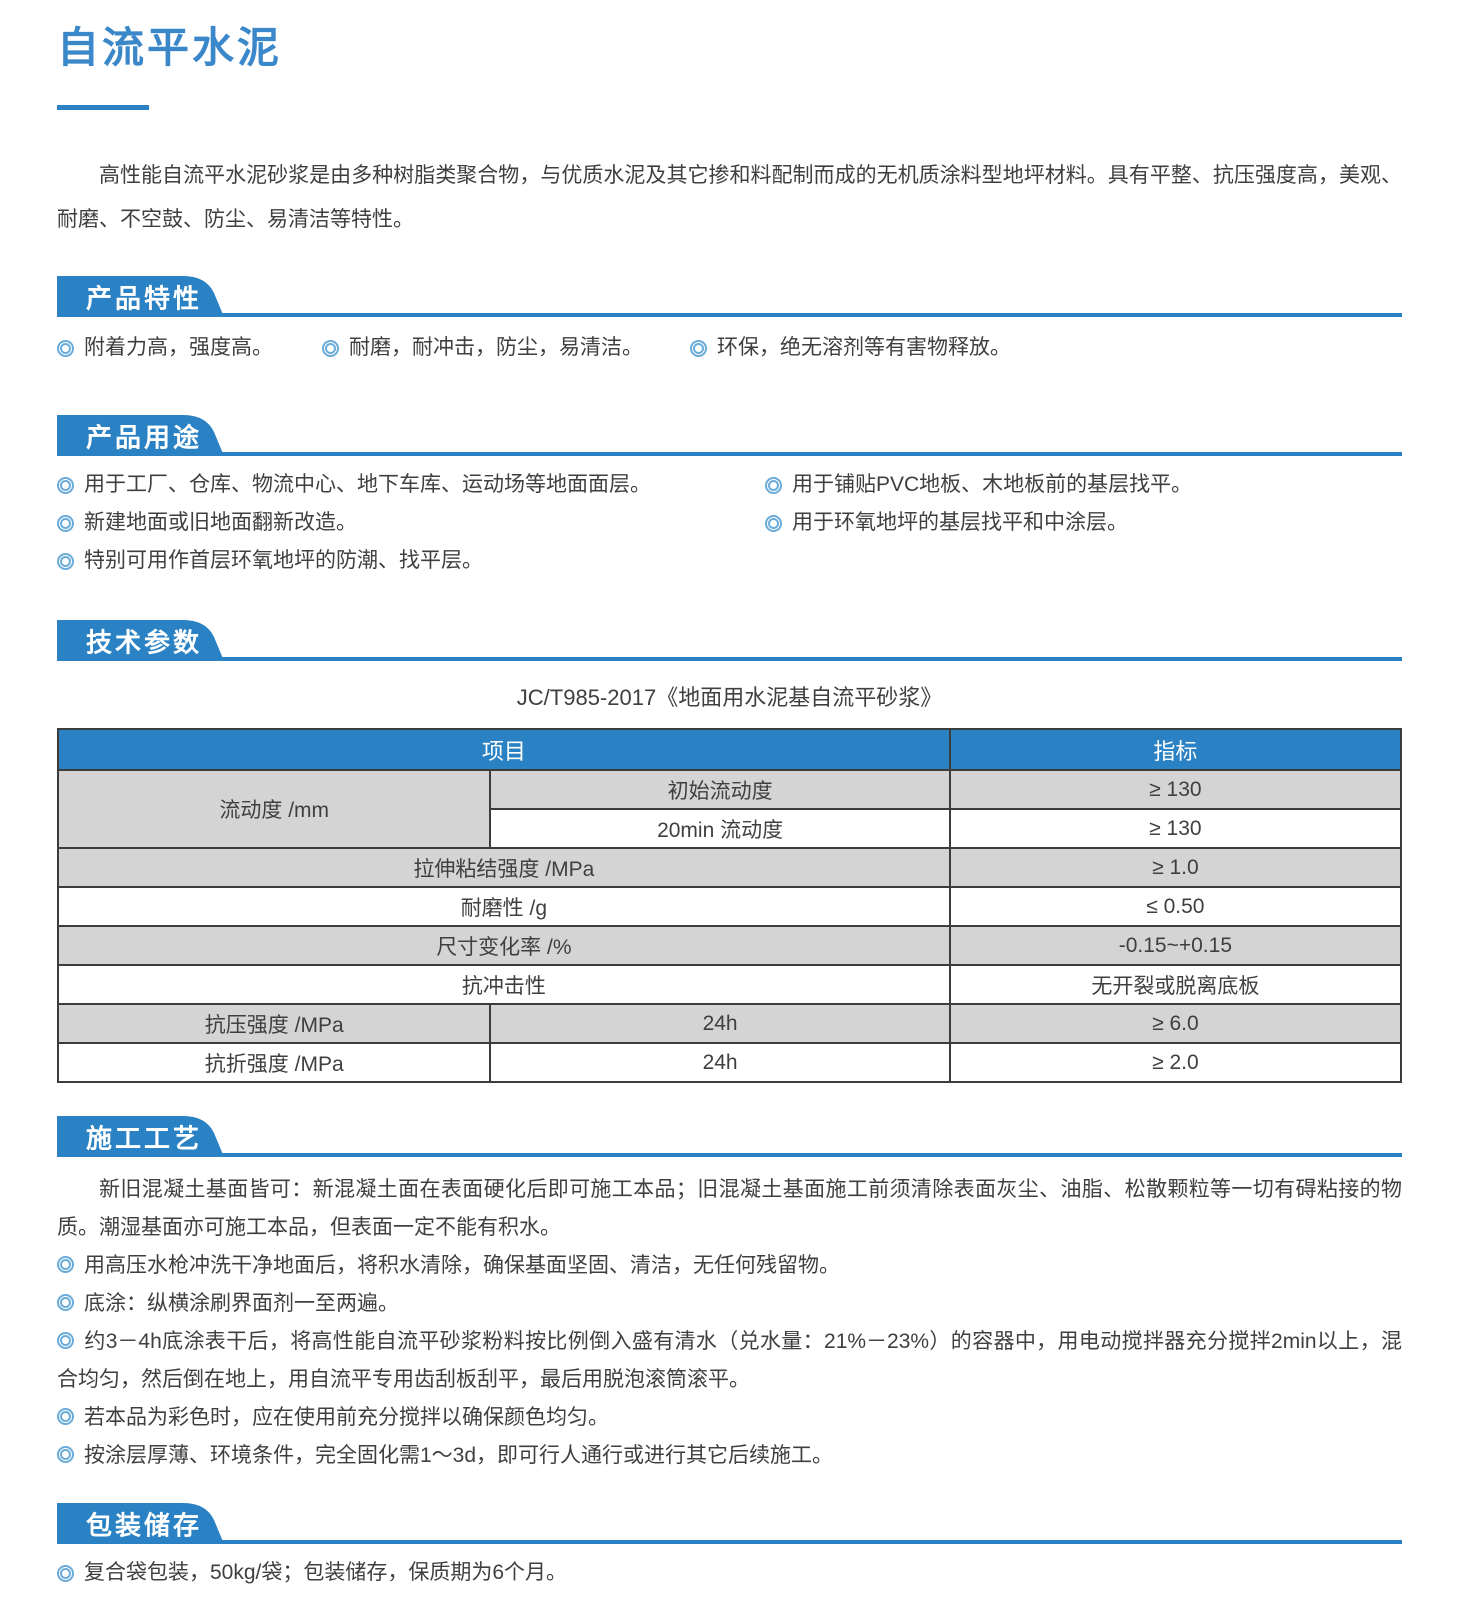  What do you see at coordinates (1175, 828) in the screenshot?
I see `cell-flow-20min-value: ≥ 130` at bounding box center [1175, 828].